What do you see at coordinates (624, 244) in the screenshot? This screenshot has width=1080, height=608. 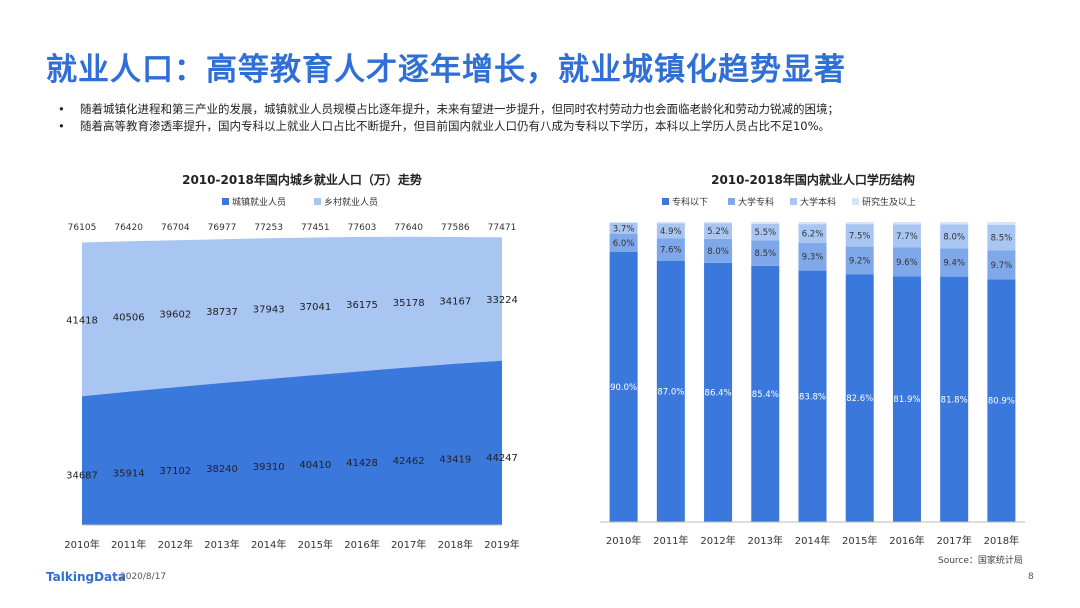 I see `bar-value-label: 6.0%` at bounding box center [624, 244].